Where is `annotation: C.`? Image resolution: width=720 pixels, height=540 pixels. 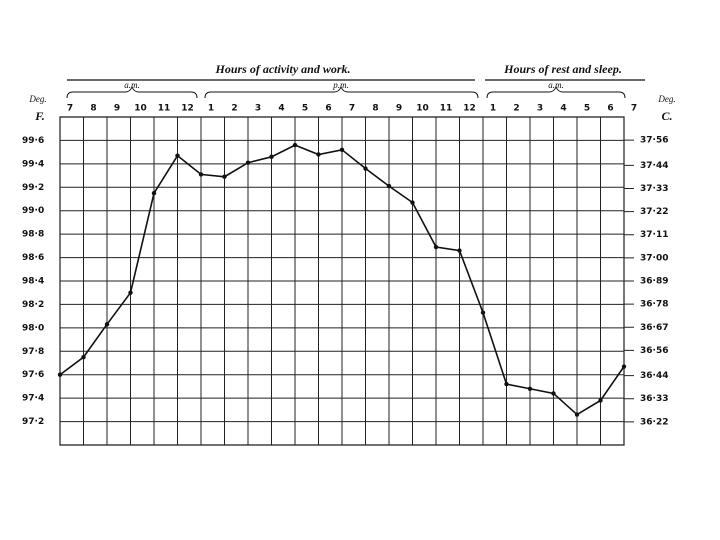
annotation: C. is located at coordinates (666, 116).